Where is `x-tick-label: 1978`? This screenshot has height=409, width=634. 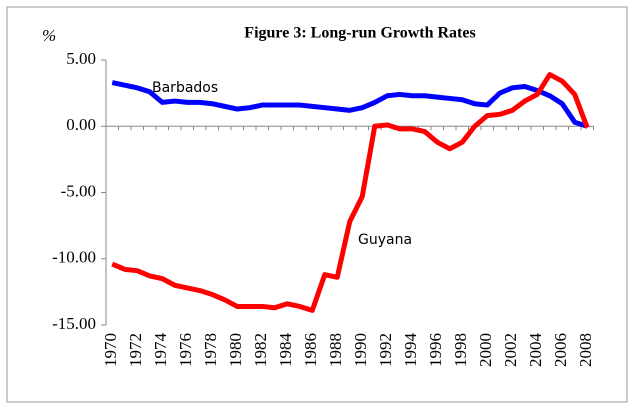 x-tick-label: 1978 is located at coordinates (210, 350).